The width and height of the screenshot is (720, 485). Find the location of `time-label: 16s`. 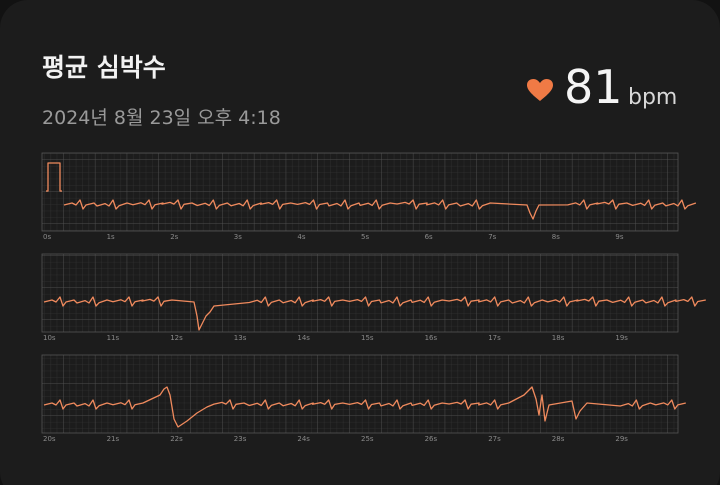

time-label: 16s is located at coordinates (431, 338).